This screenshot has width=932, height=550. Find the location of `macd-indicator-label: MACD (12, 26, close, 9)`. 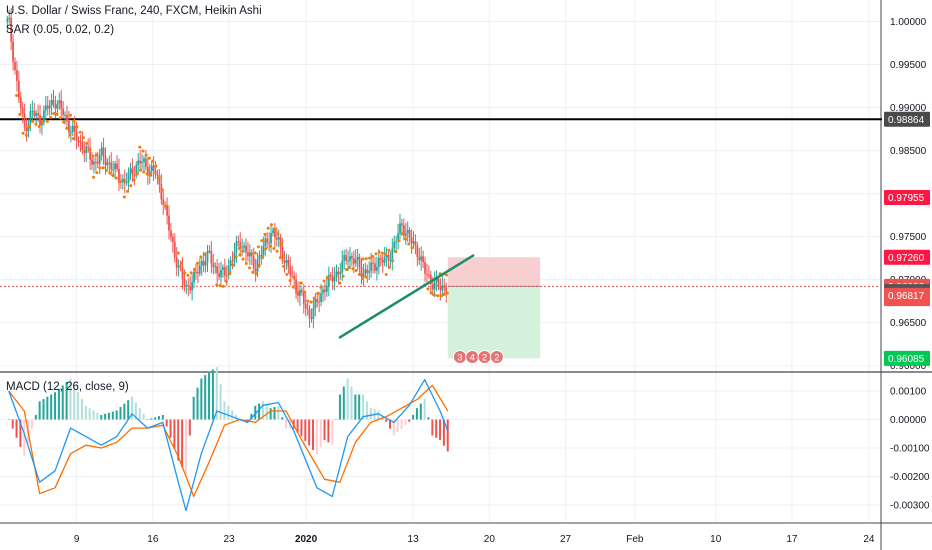

macd-indicator-label: MACD (12, 26, close, 9) is located at coordinates (67, 387).